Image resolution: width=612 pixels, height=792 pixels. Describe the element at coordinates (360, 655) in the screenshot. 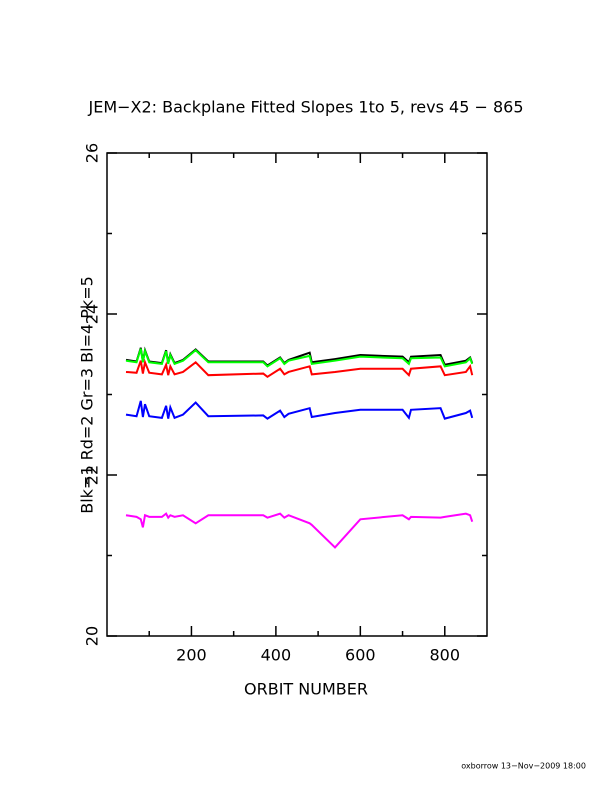

I see `x-tick-label: 600` at that location.